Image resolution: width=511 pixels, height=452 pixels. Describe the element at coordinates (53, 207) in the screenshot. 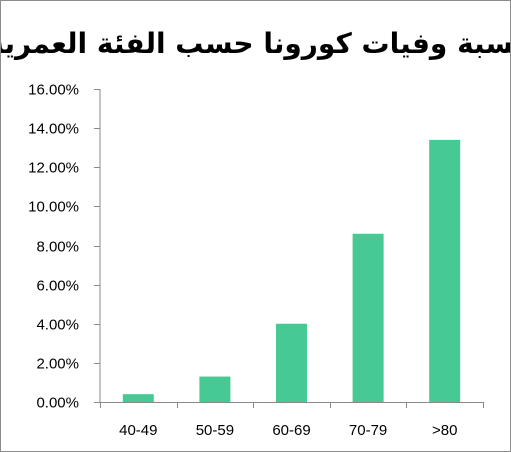

I see `y-tick-label: 10.00%` at that location.